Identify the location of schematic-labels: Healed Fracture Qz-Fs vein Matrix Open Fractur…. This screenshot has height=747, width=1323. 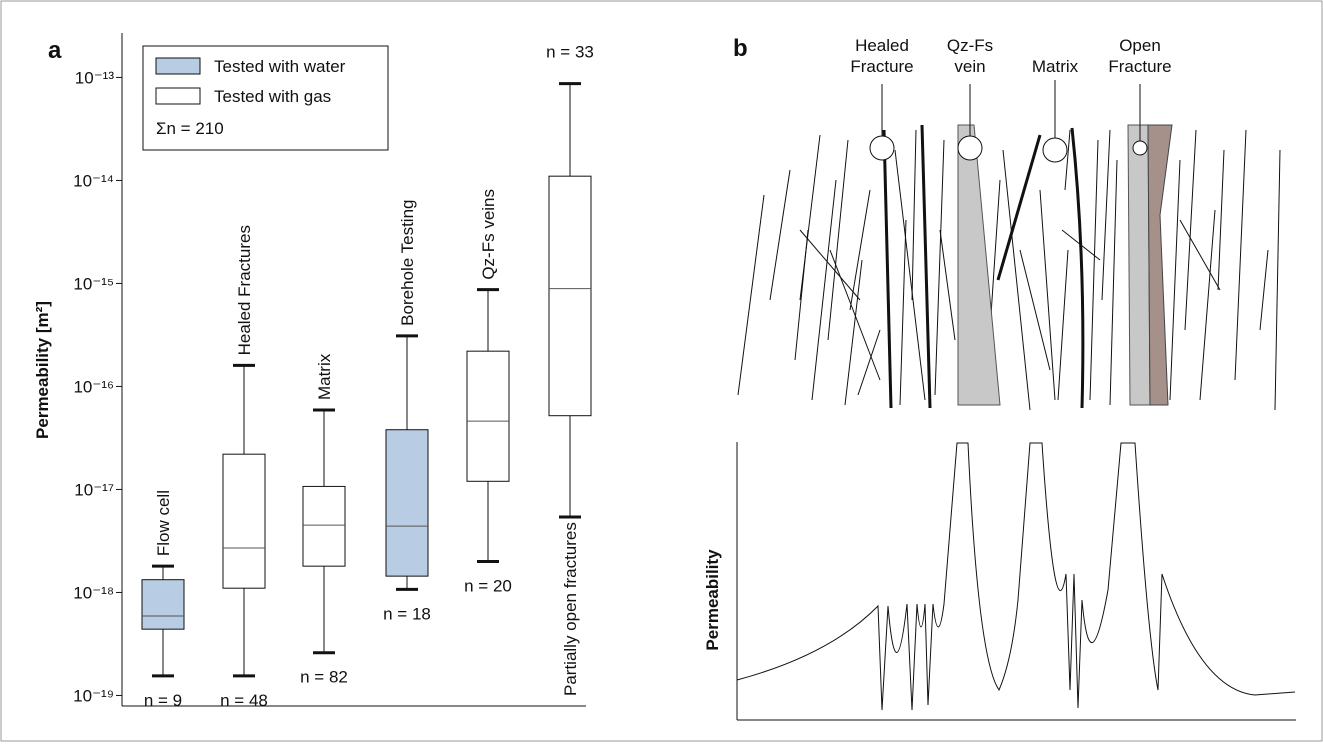
(1010, 56).